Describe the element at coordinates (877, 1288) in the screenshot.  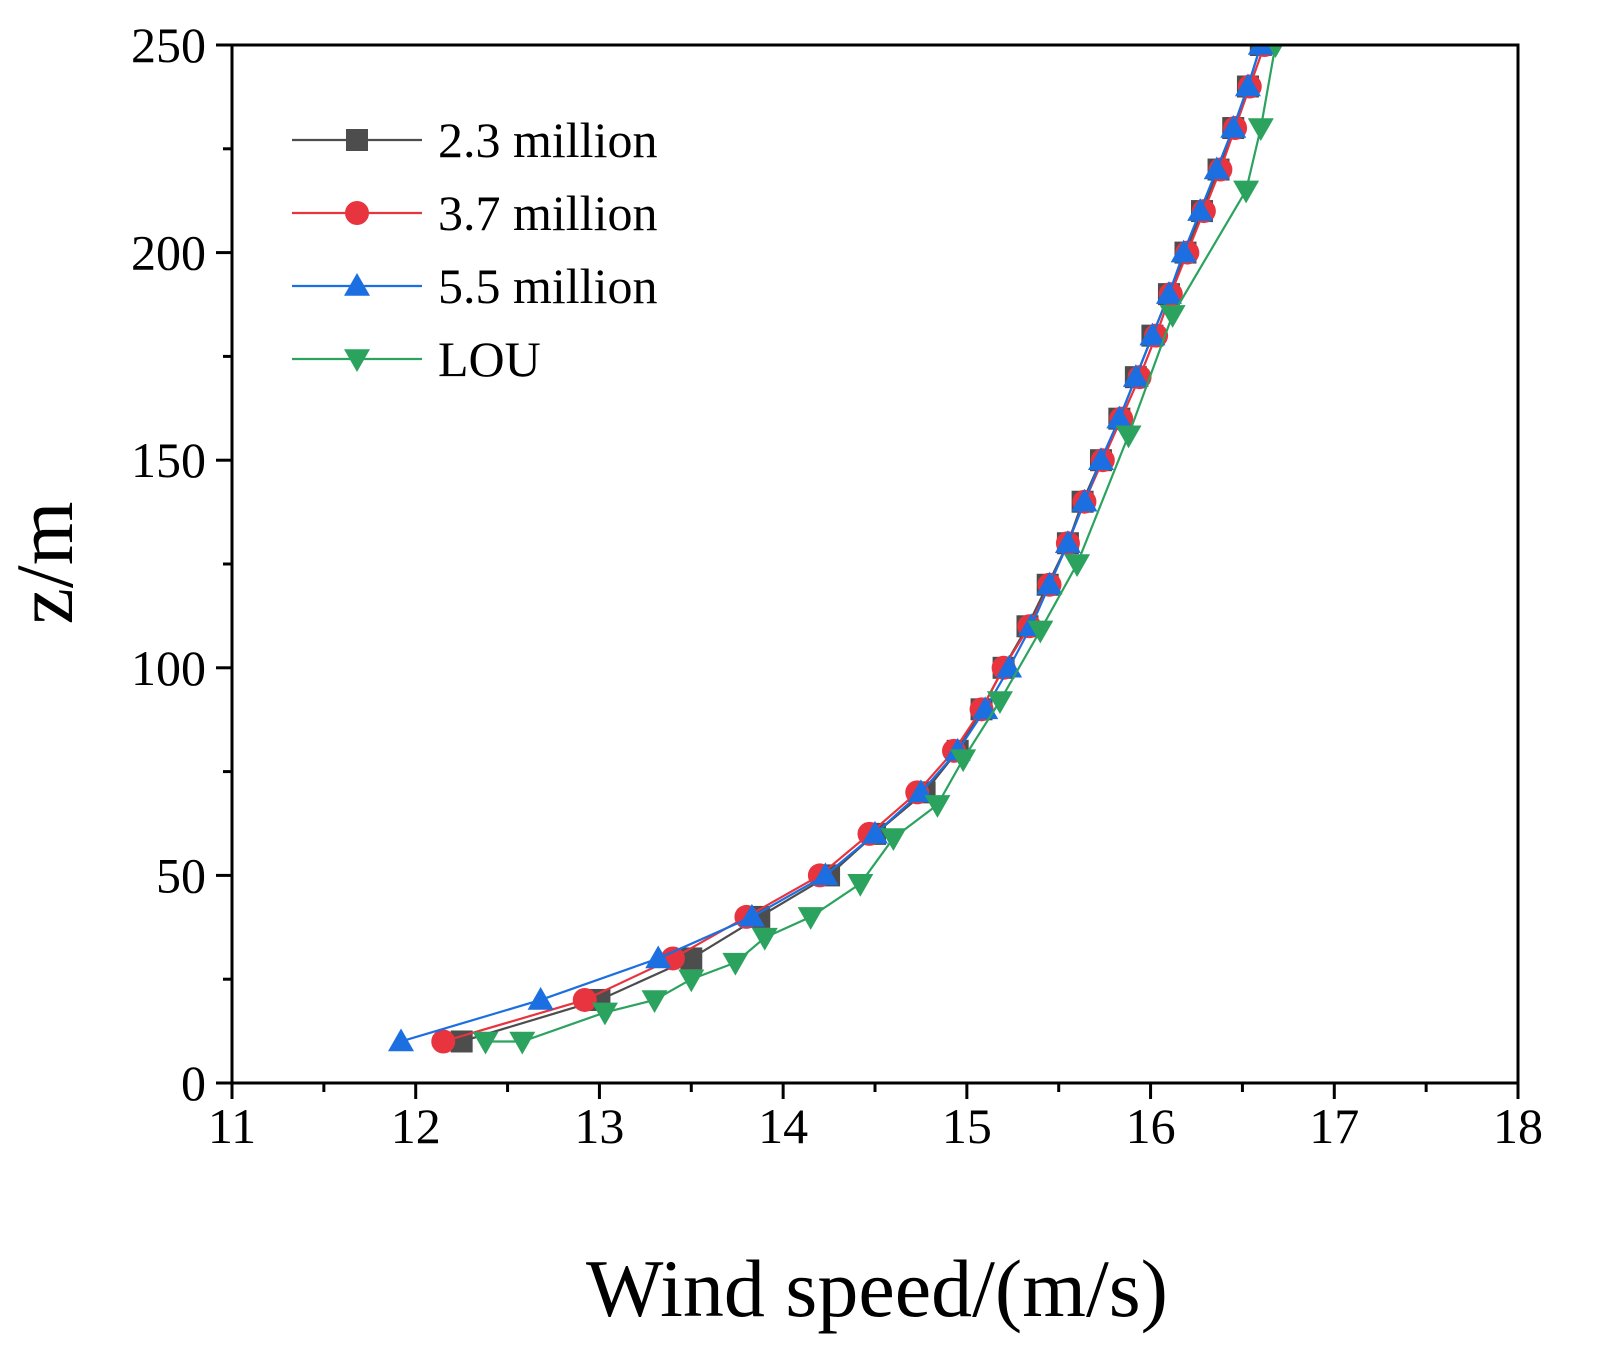
I see `x-axis-title: Wind speed/(m/s)` at that location.